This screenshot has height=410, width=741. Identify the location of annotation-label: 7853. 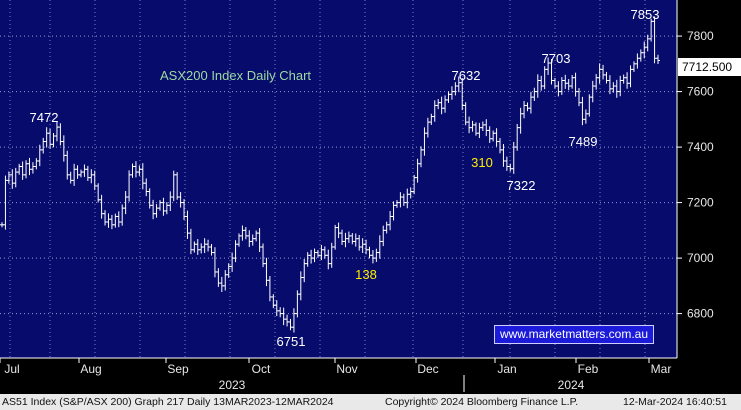
(645, 14).